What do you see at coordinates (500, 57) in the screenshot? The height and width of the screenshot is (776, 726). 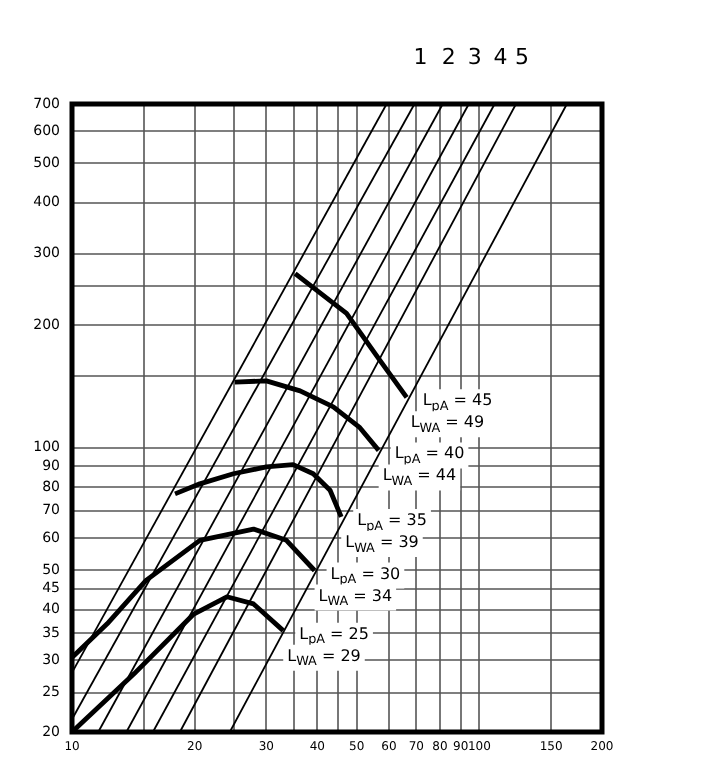 I see `series-label: 4` at bounding box center [500, 57].